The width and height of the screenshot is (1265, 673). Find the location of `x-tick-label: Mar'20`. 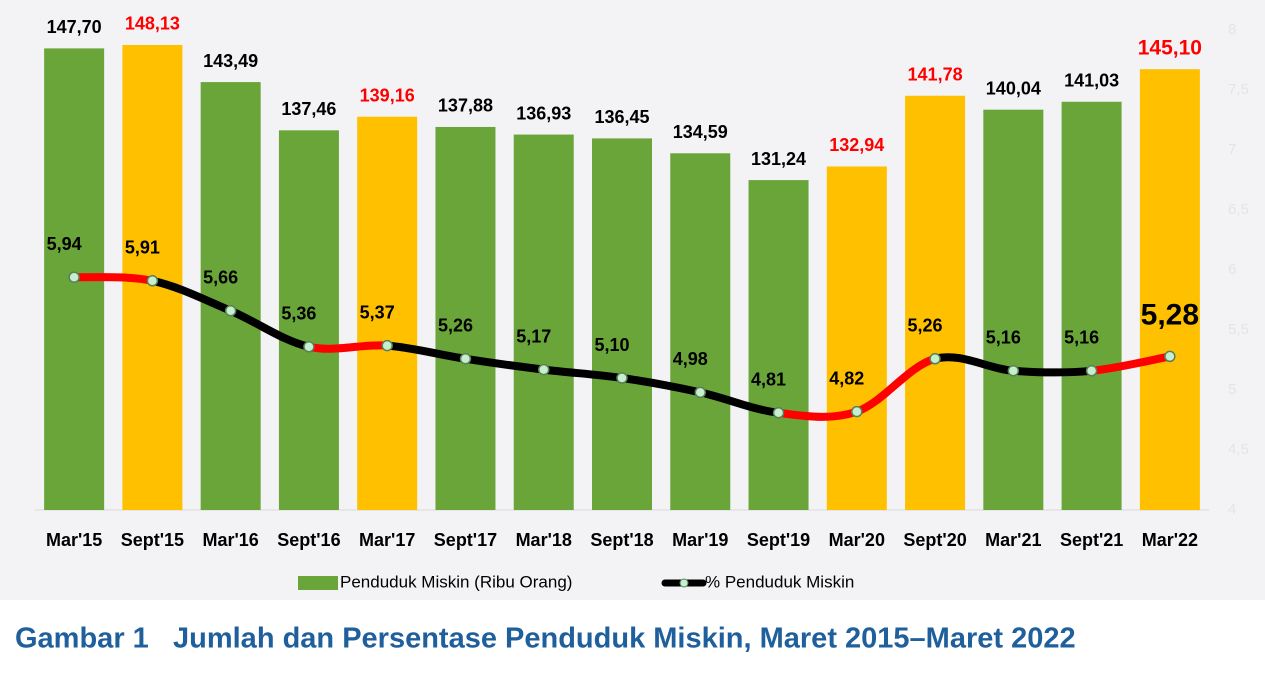

x-tick-label: Mar'20 is located at coordinates (857, 540).